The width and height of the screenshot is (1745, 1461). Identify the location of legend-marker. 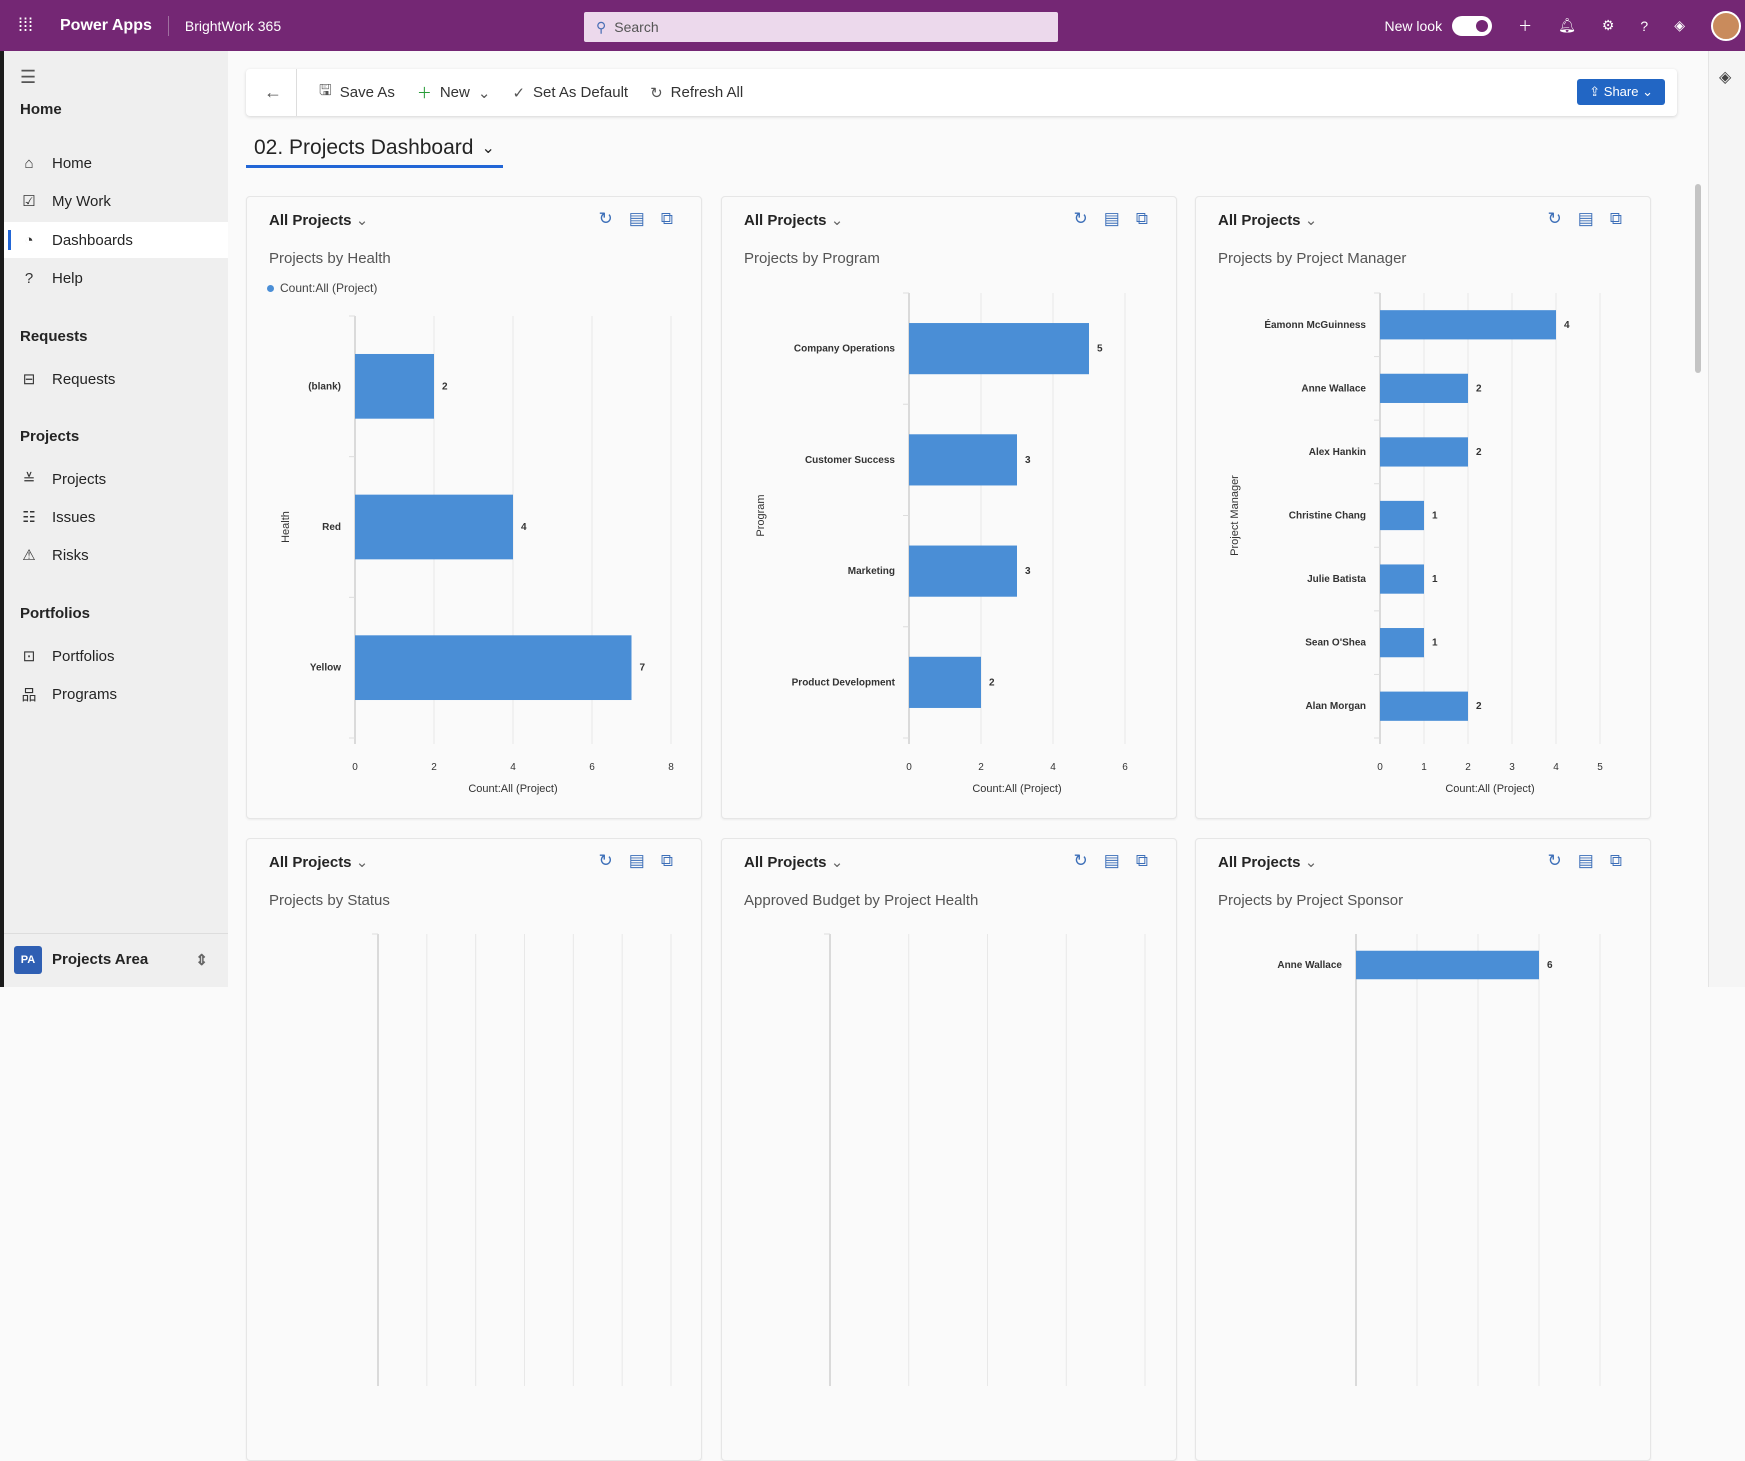
(270, 288).